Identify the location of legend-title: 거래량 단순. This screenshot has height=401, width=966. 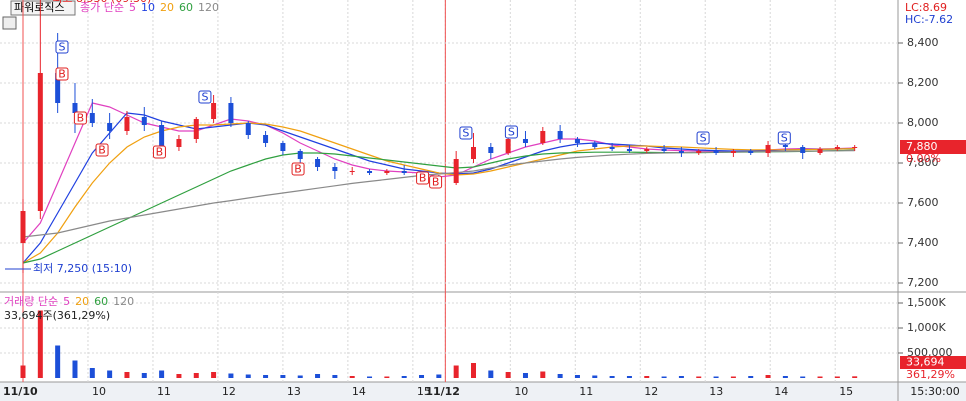
(31, 301).